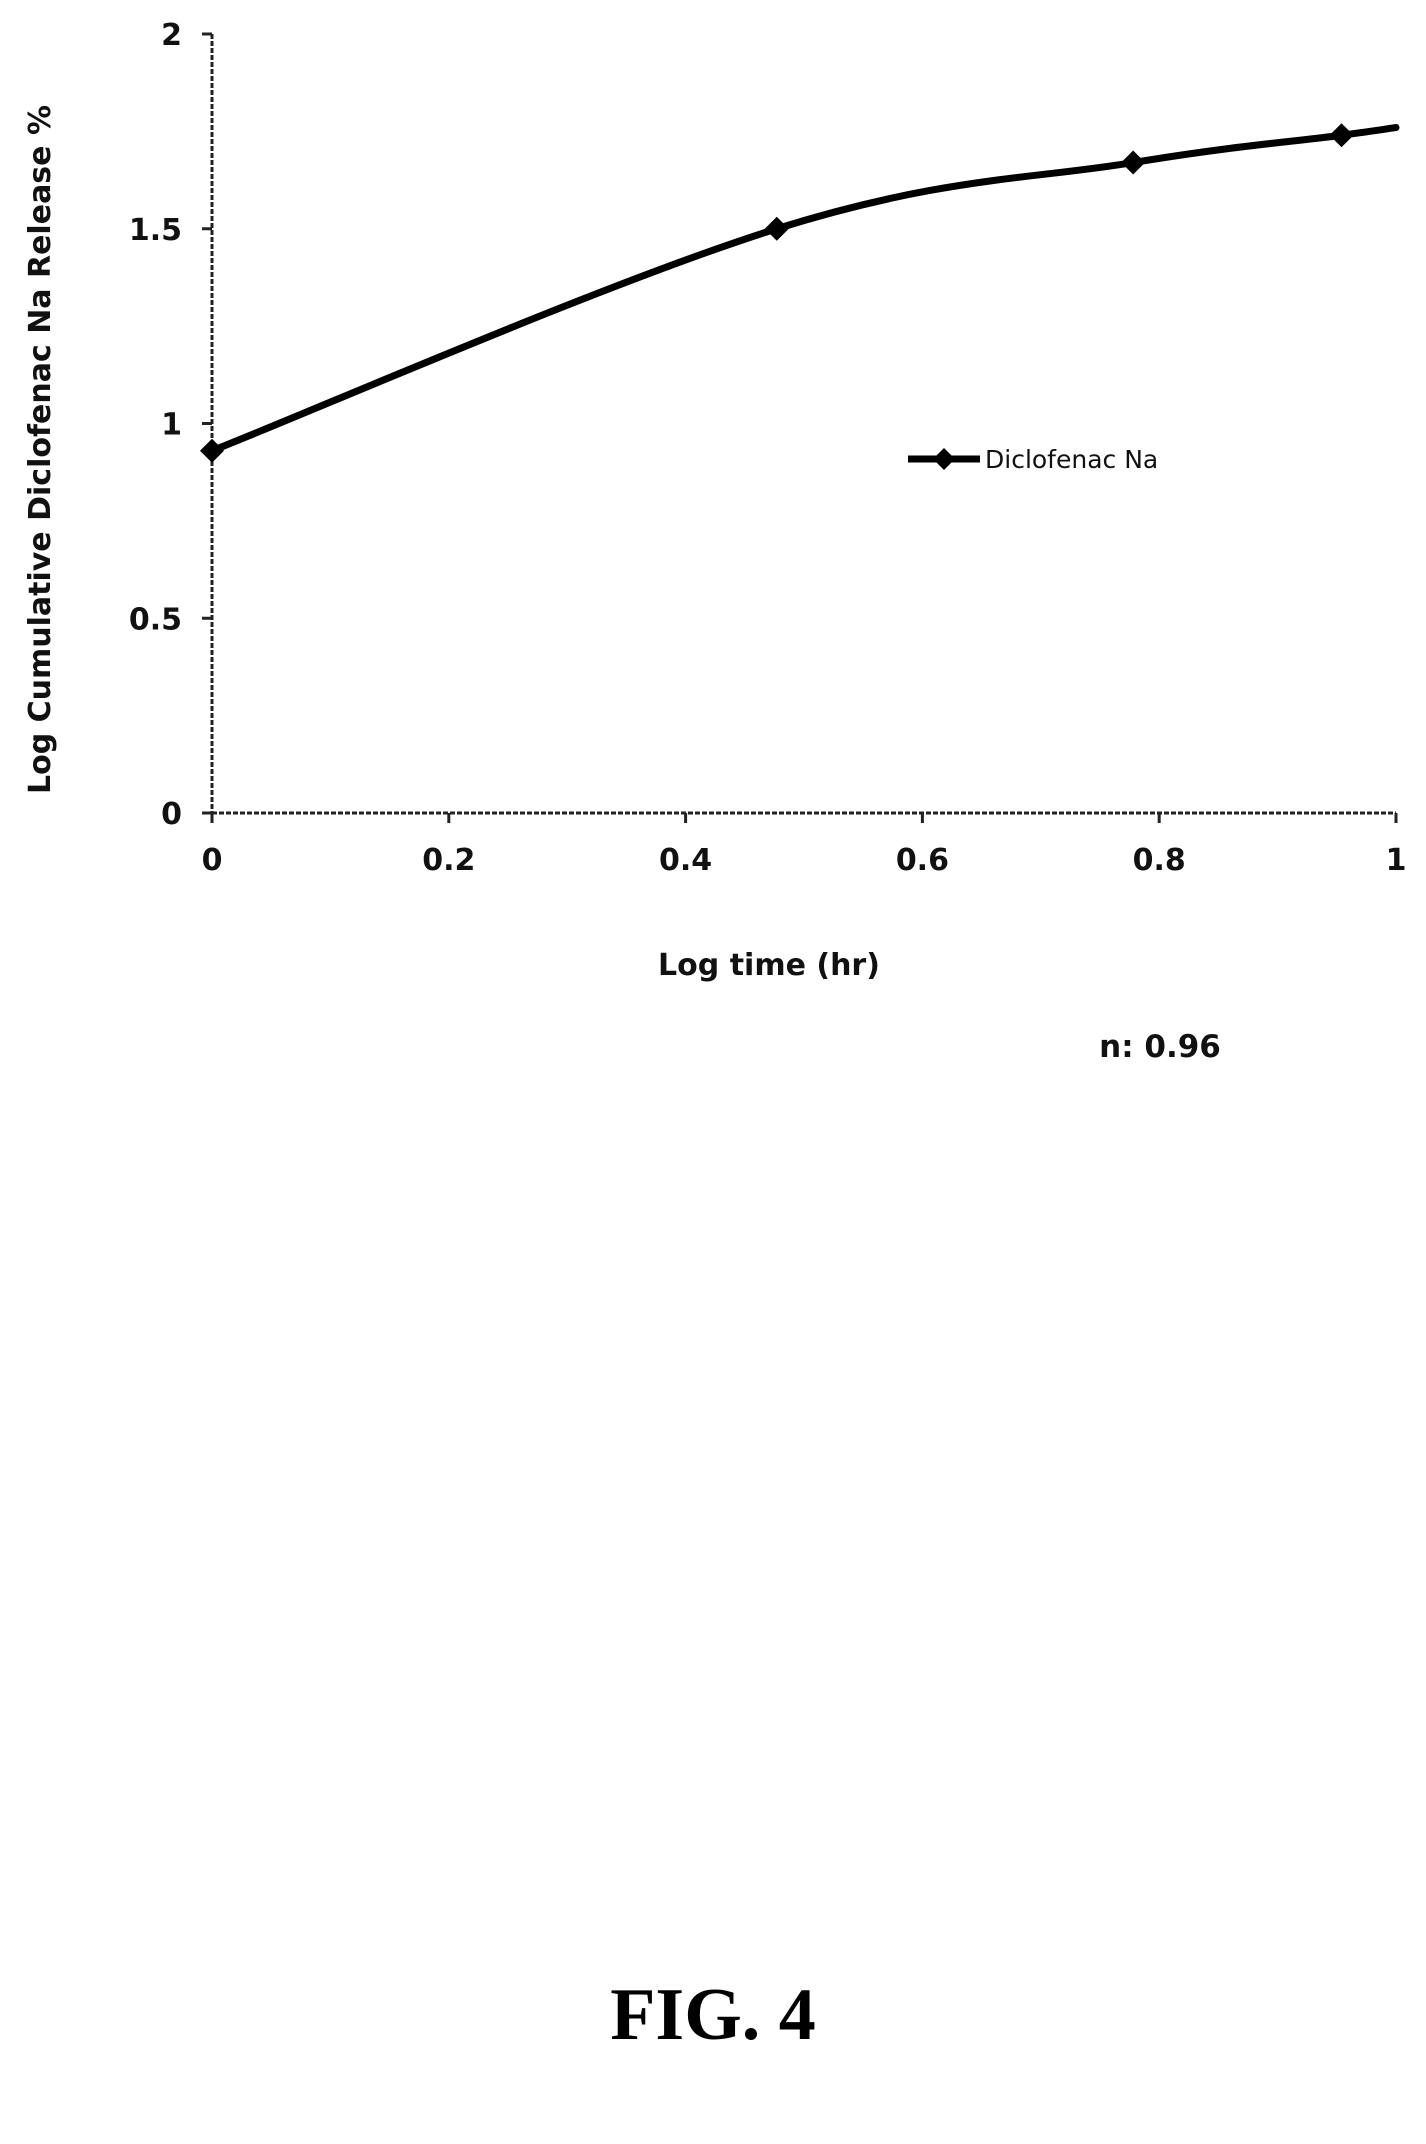  What do you see at coordinates (171, 814) in the screenshot?
I see `y-tick-label: 0` at bounding box center [171, 814].